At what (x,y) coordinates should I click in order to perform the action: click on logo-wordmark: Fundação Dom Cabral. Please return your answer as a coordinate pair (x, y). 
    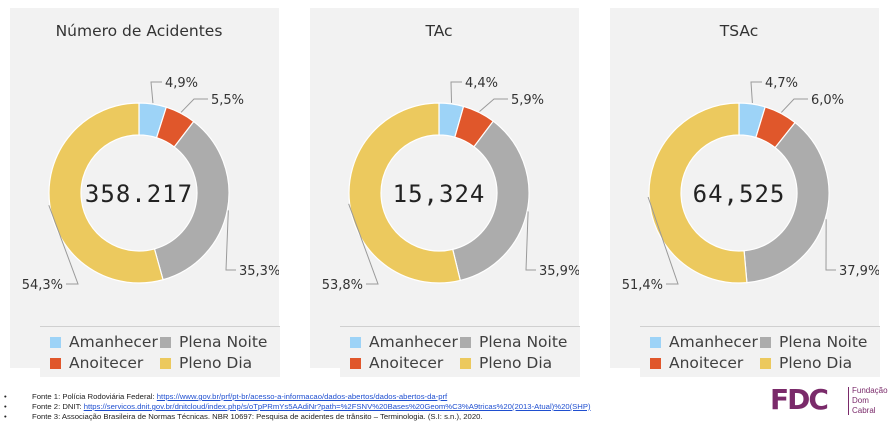
    Looking at the image, I should click on (870, 401).